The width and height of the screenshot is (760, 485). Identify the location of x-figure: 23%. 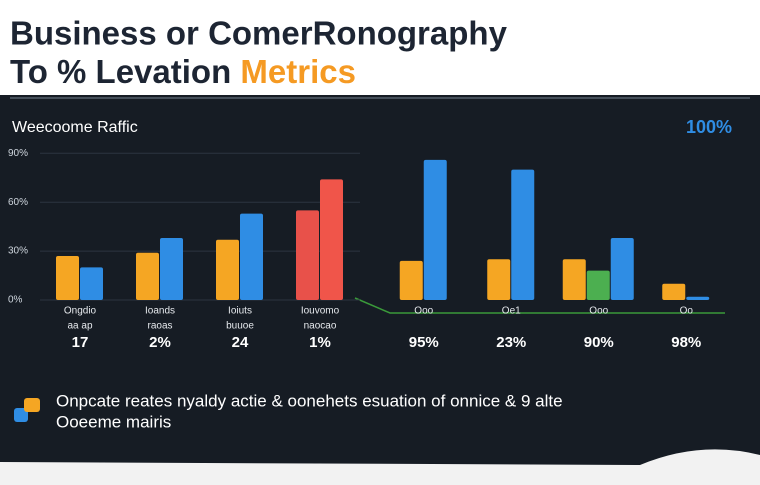
(511, 342).